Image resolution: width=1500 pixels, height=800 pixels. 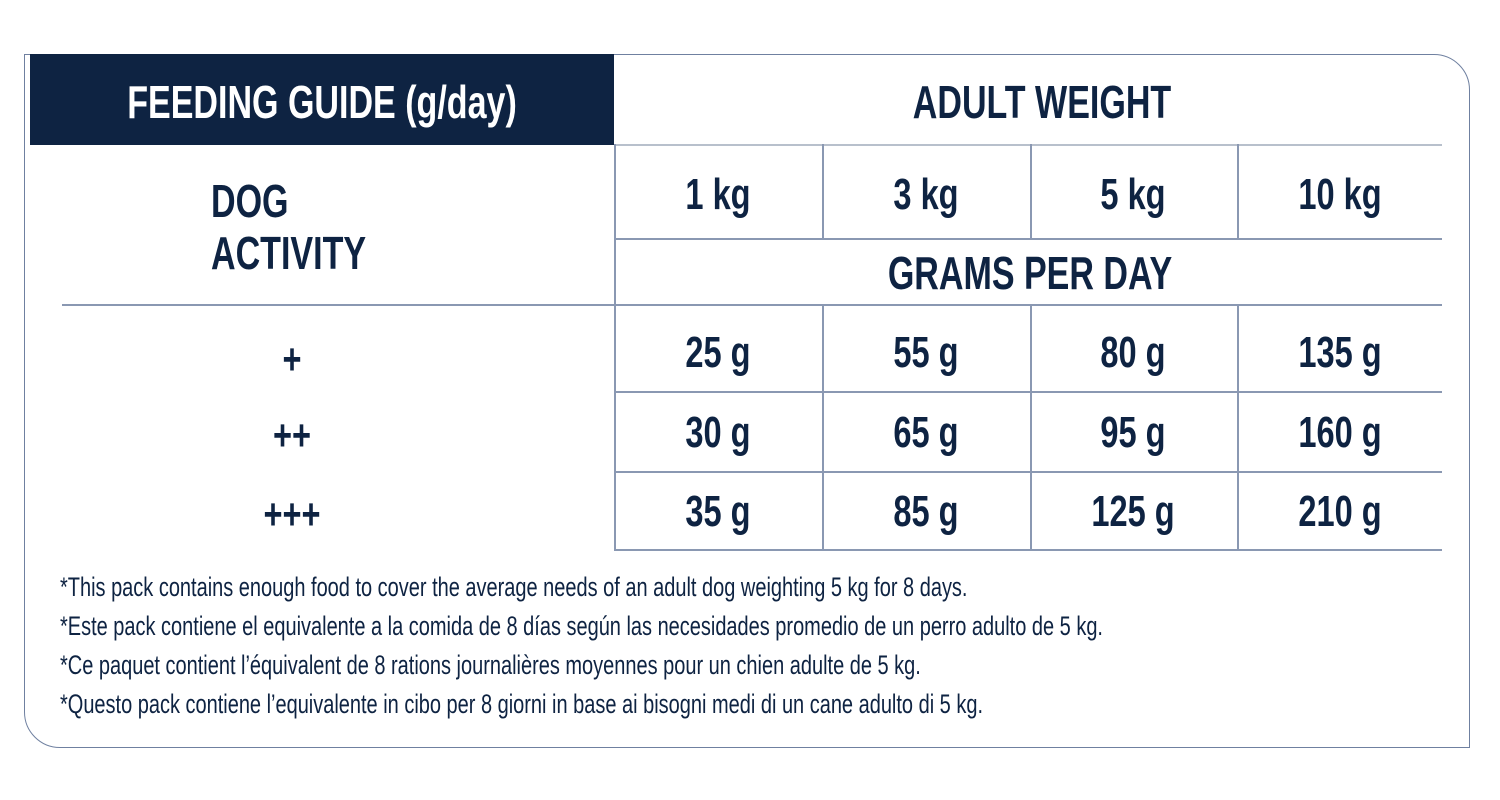 What do you see at coordinates (926, 432) in the screenshot?
I see `table-cell: 65 g` at bounding box center [926, 432].